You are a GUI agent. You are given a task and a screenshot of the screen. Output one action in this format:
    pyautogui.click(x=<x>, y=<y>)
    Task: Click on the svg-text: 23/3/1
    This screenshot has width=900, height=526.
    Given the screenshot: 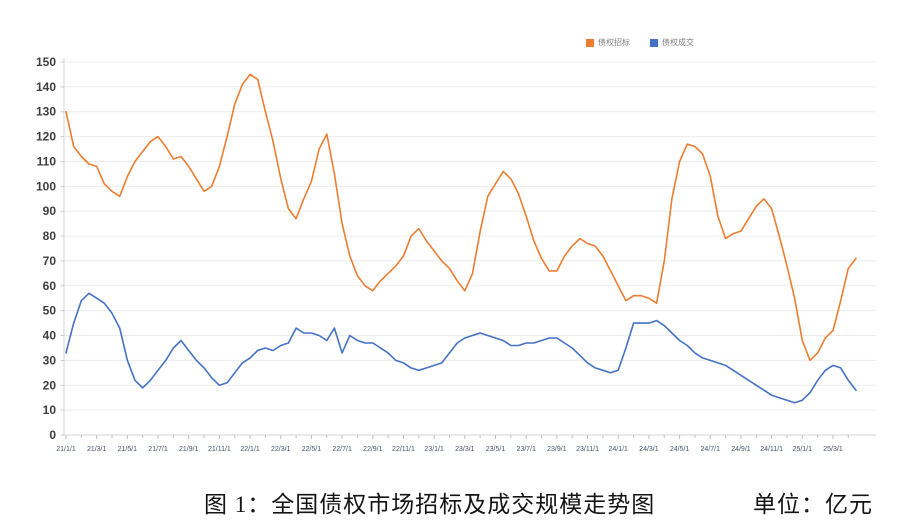 What is the action you would take?
    pyautogui.click(x=465, y=449)
    